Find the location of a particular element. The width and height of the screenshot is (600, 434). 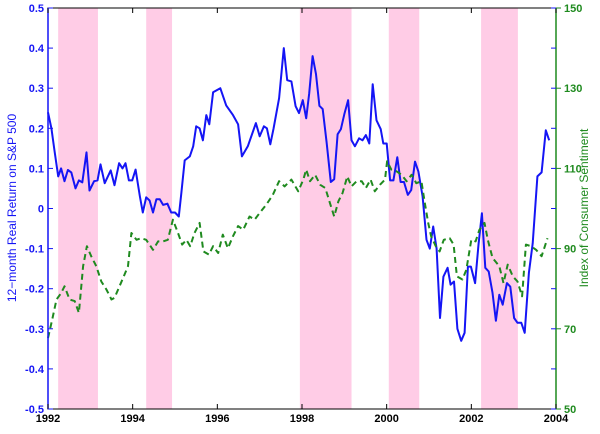

y-tick-label-right: 90 is located at coordinates (570, 250).